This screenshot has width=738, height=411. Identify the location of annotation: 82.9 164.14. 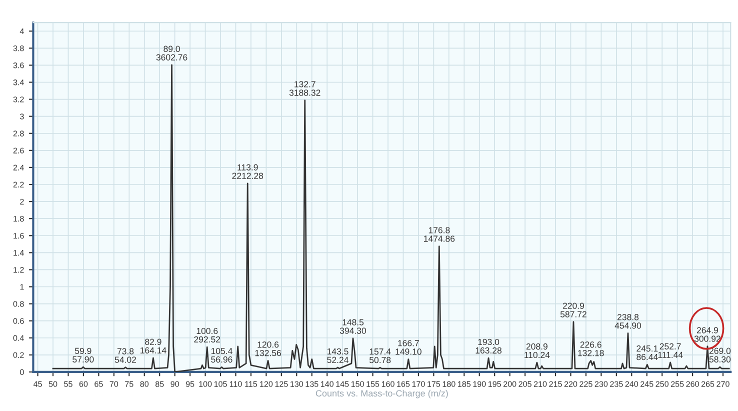
(153, 346).